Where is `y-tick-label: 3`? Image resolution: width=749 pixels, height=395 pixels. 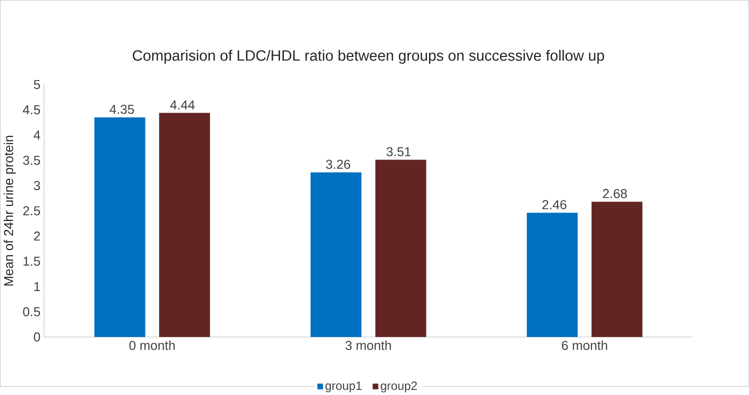
y-tick-label: 3 is located at coordinates (37, 185).